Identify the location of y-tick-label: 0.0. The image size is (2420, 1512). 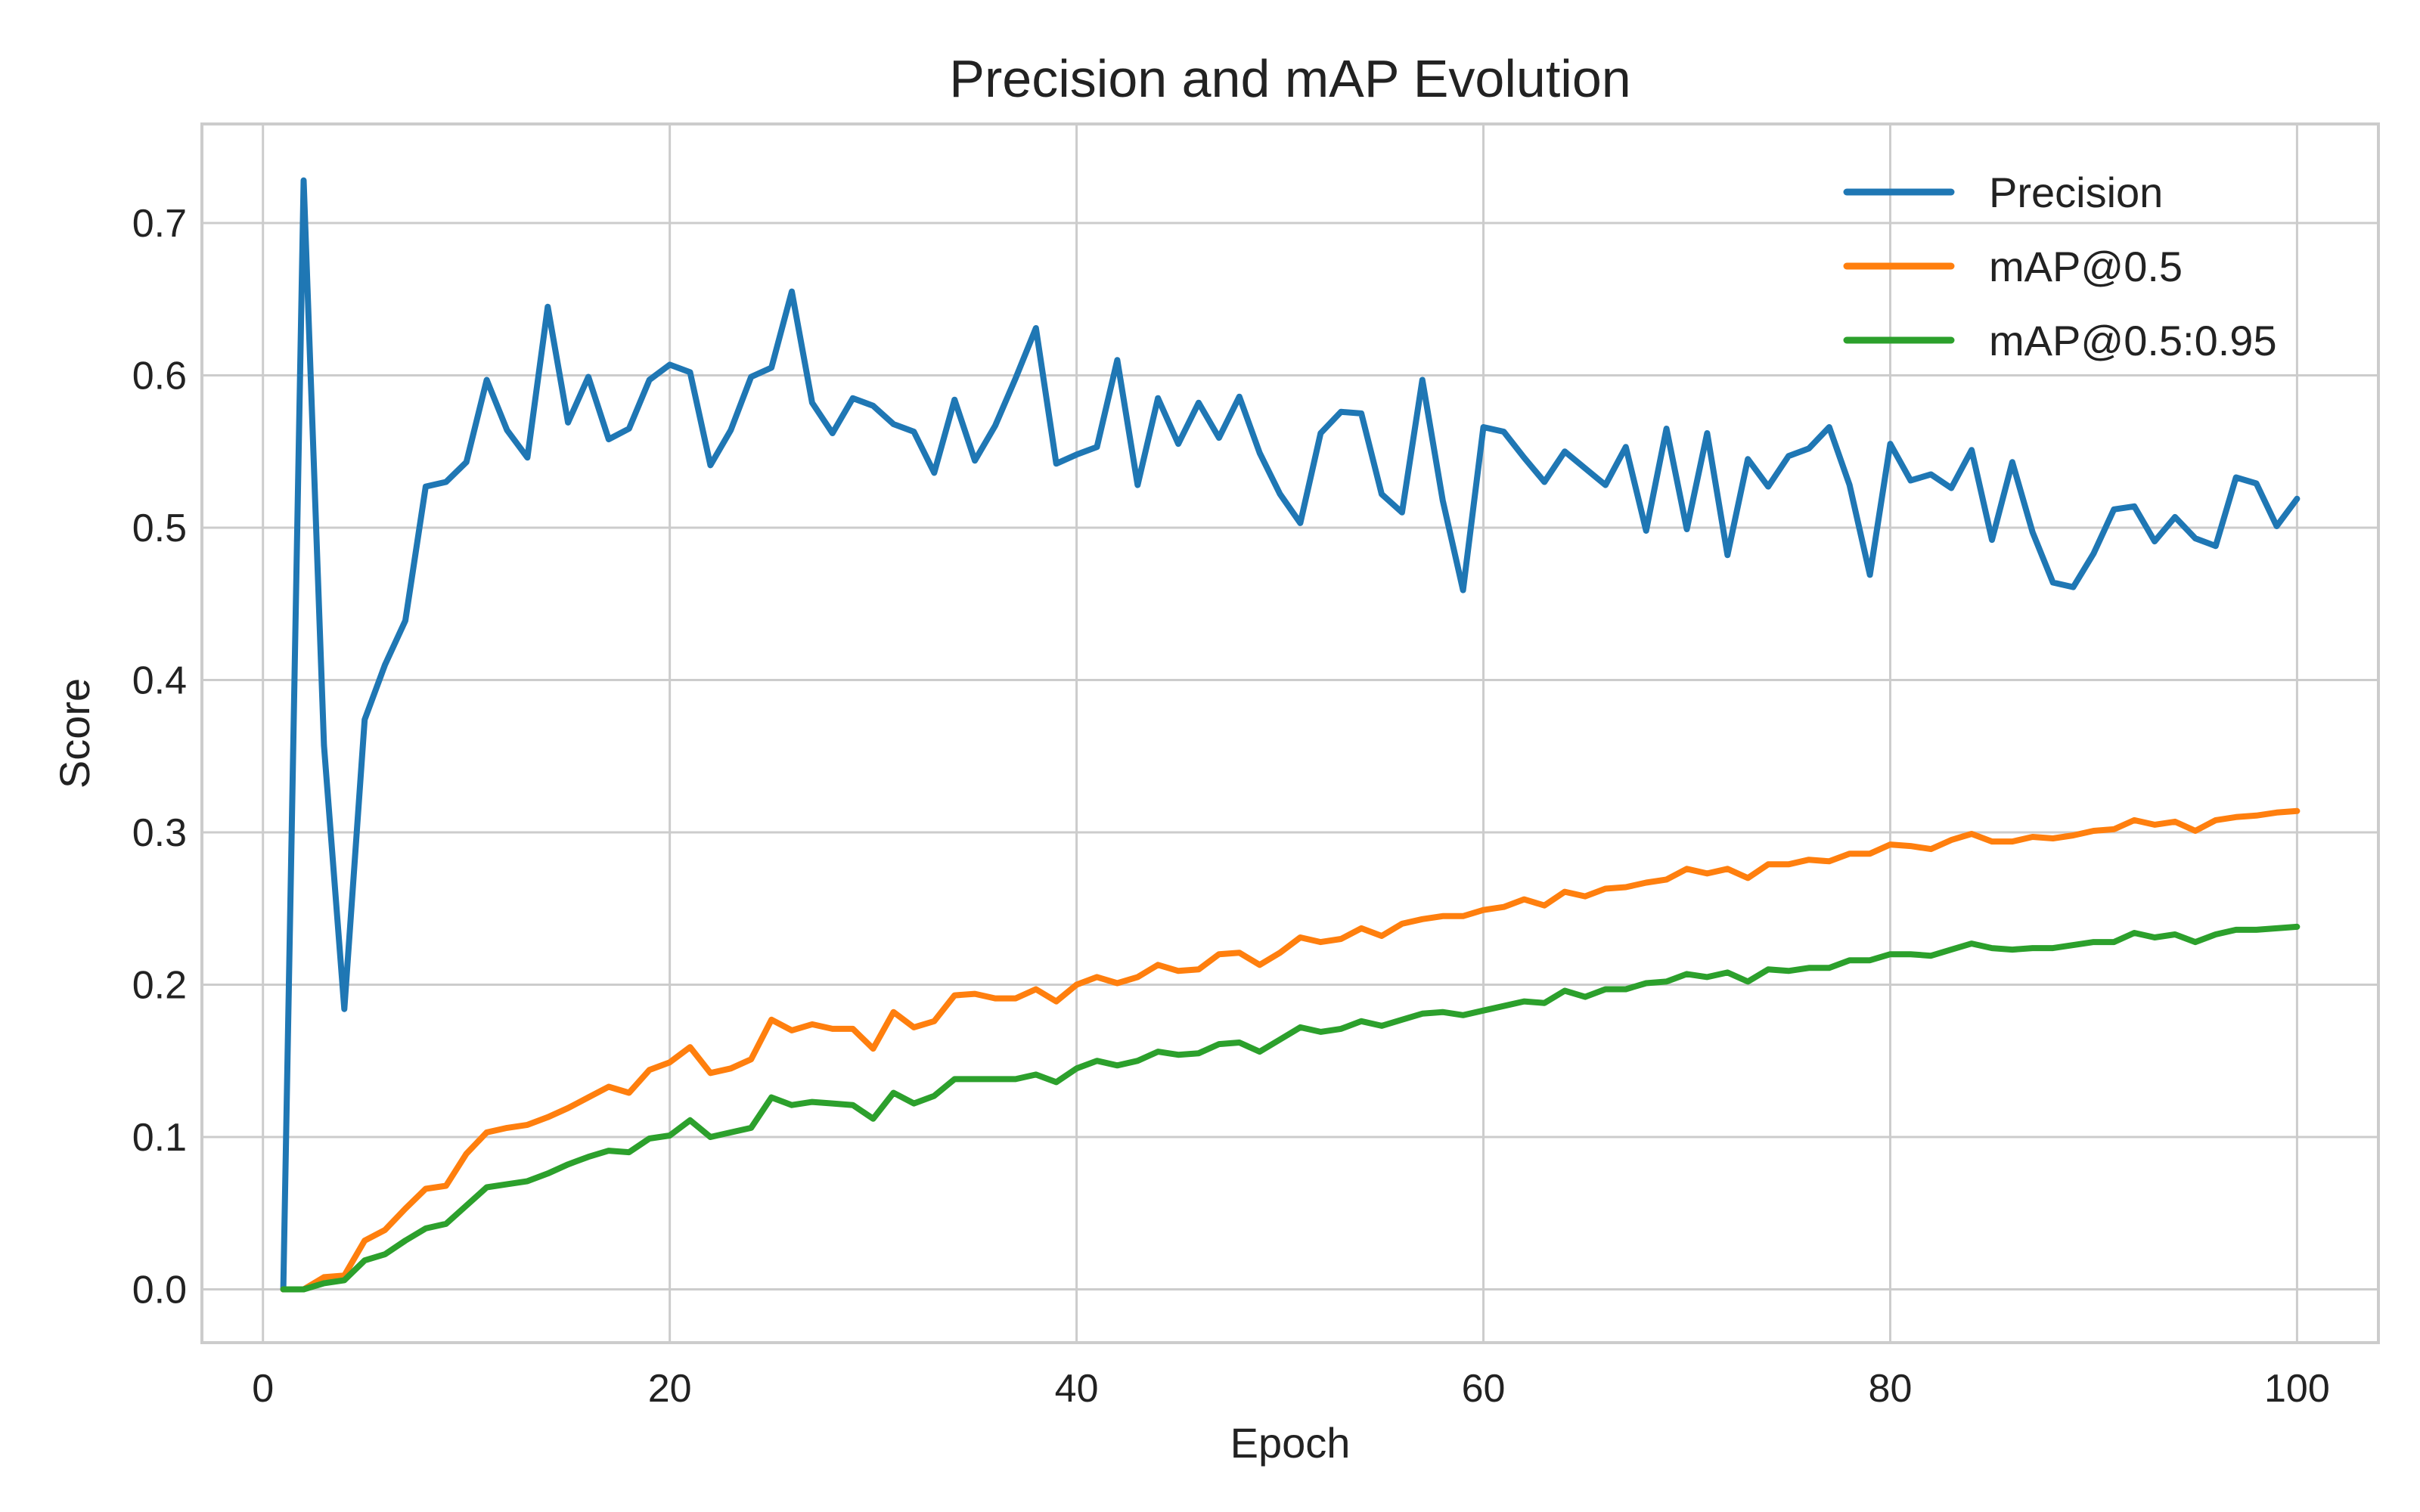
(159, 1290).